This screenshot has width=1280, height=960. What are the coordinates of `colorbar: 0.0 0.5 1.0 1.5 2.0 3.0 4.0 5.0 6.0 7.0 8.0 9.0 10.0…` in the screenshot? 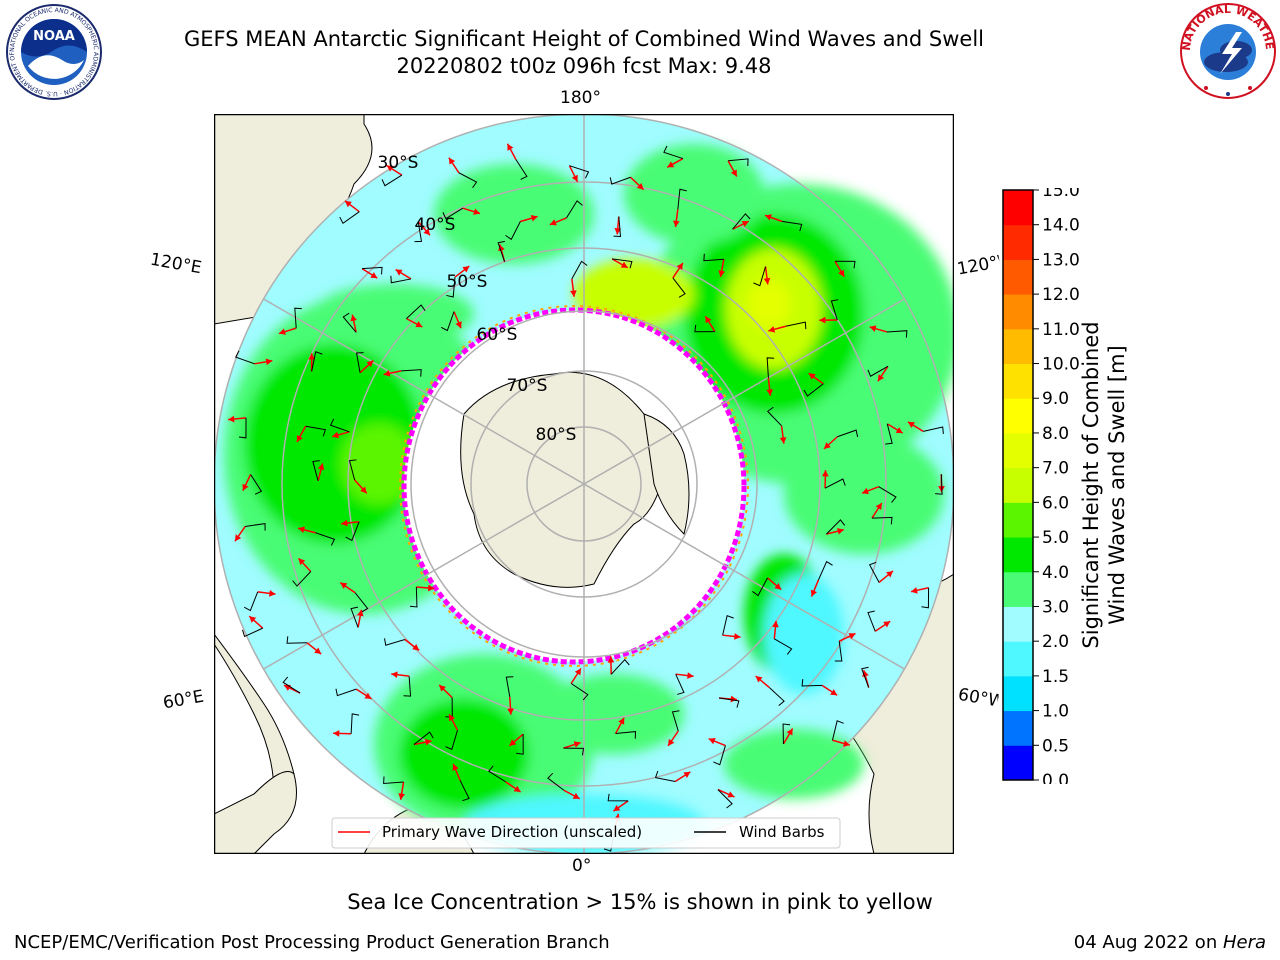 It's located at (1041, 486).